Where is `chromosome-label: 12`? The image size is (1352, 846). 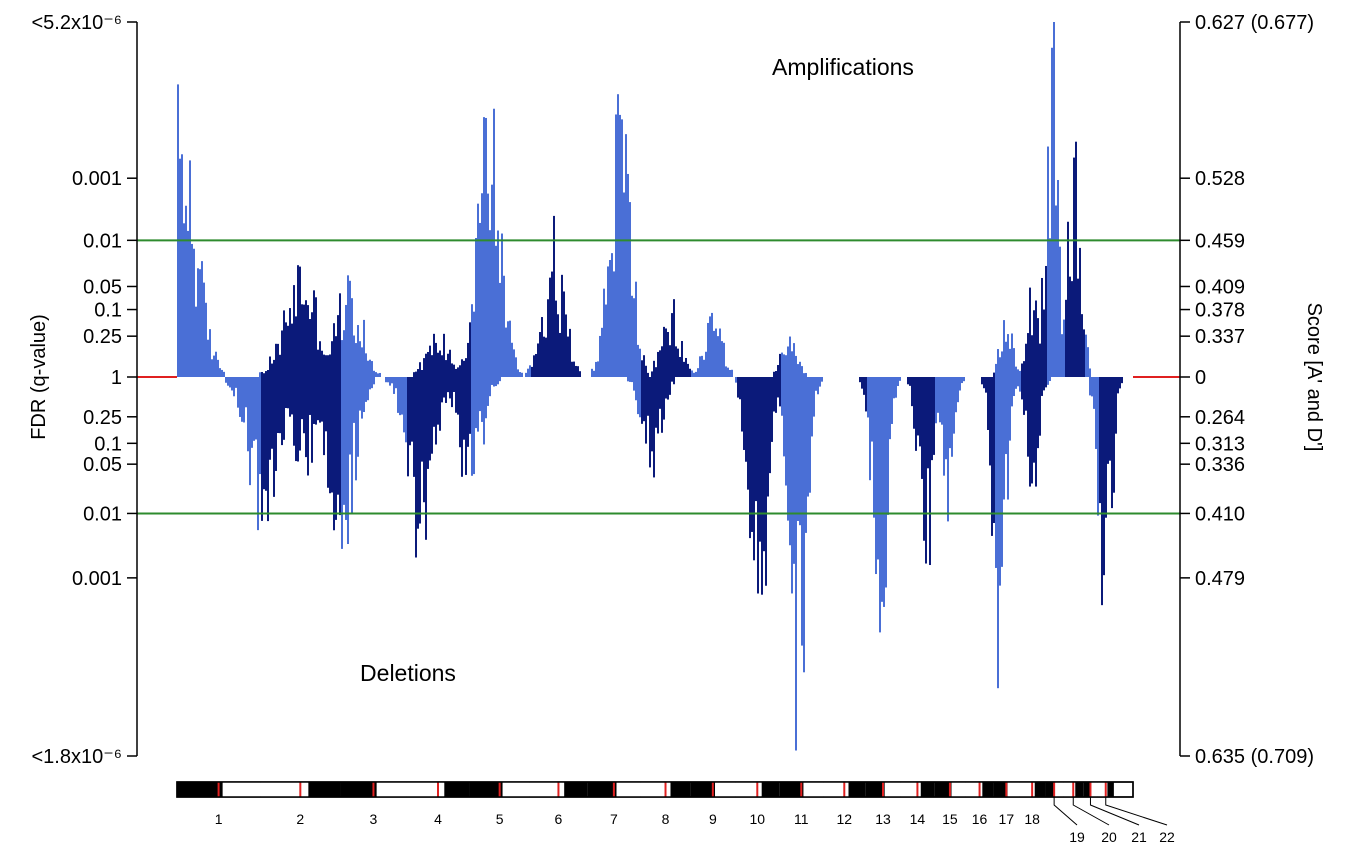 chromosome-label: 12 is located at coordinates (844, 819).